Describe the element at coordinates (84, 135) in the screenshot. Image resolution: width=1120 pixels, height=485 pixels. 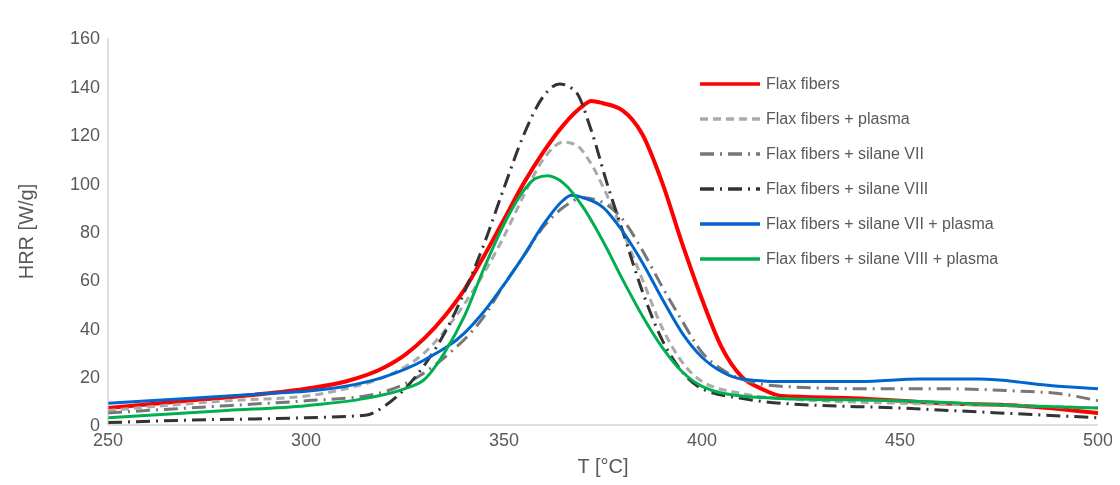
I see `y-tick-label: 120` at that location.